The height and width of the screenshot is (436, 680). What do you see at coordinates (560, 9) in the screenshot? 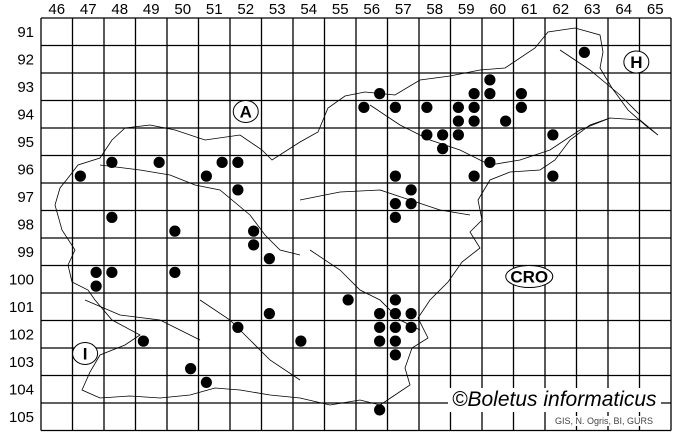
I see `column-label: 62` at bounding box center [560, 9].